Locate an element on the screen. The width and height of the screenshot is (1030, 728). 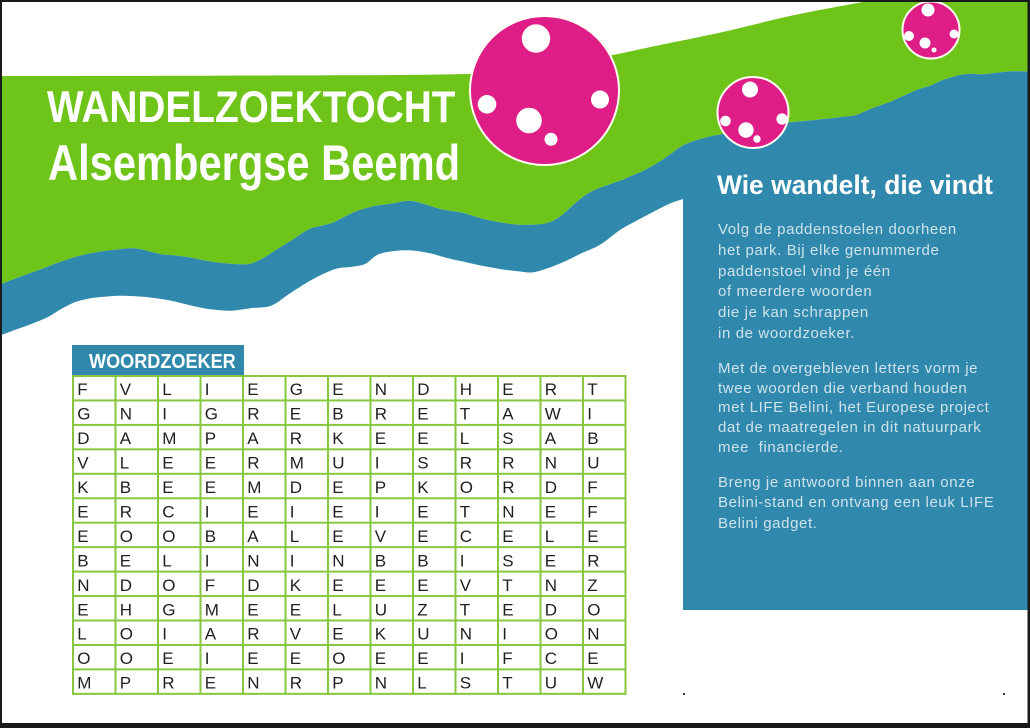
svg-text: Z is located at coordinates (592, 585).